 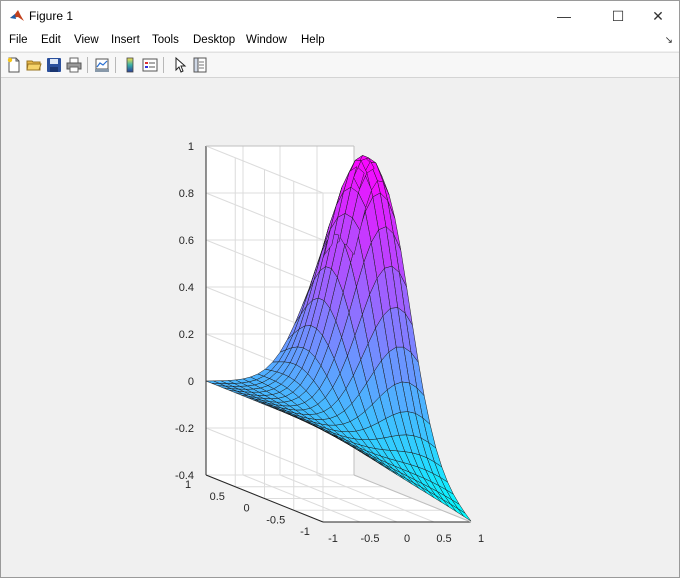 What do you see at coordinates (186, 288) in the screenshot?
I see `z-tick-label: 0.4` at bounding box center [186, 288].